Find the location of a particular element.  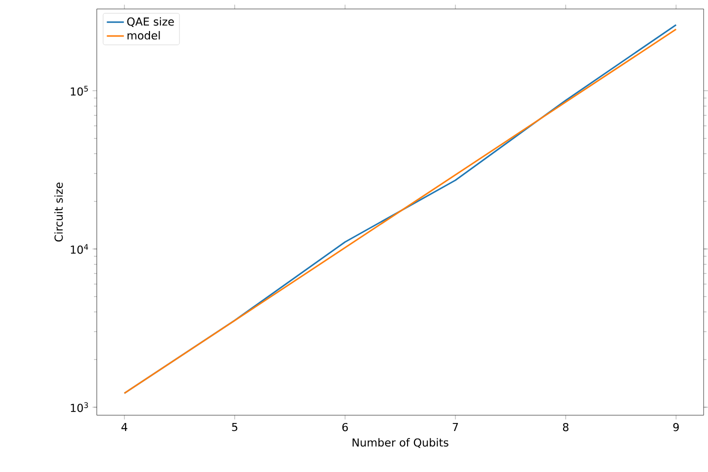

x-axis-title: Number of Qubits is located at coordinates (400, 443).